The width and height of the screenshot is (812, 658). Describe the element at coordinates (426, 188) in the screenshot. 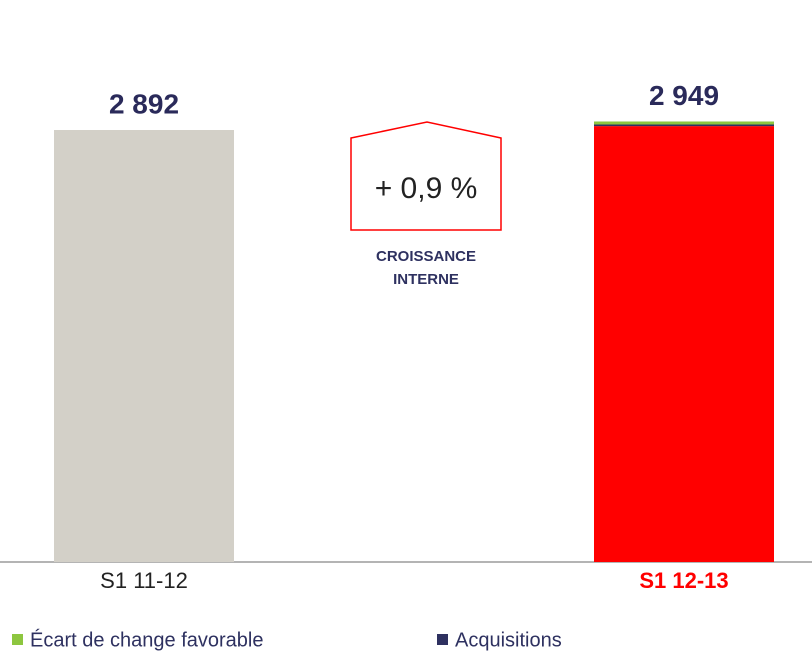

I see `annotation-text: + 0,9 %` at that location.